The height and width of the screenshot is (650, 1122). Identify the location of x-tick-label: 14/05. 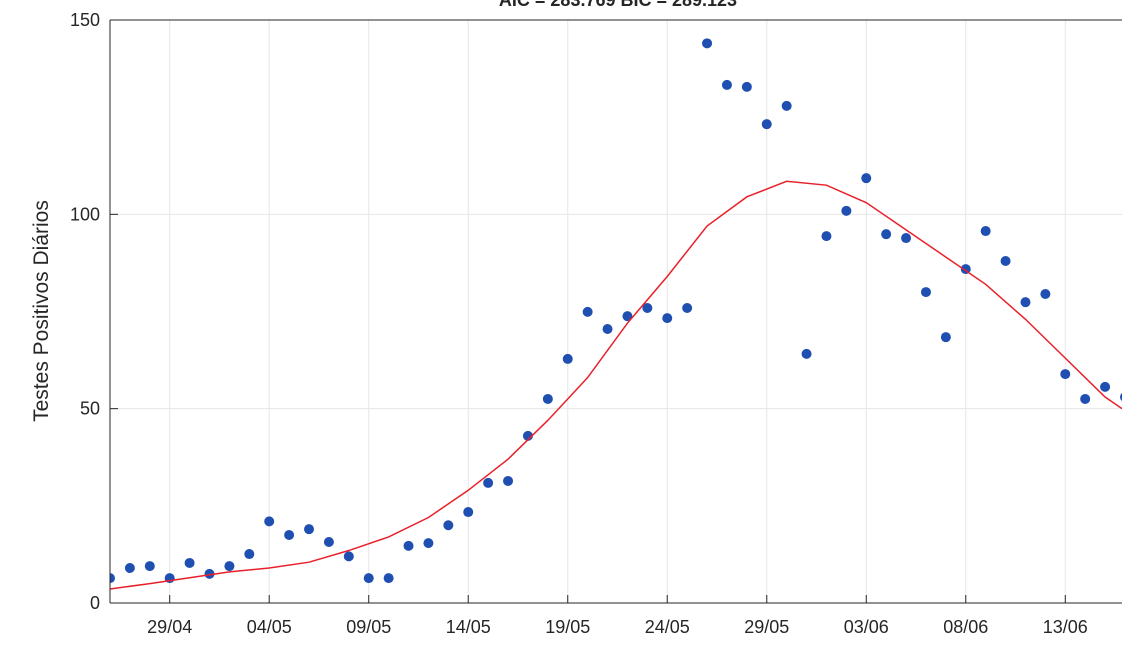
(468, 627).